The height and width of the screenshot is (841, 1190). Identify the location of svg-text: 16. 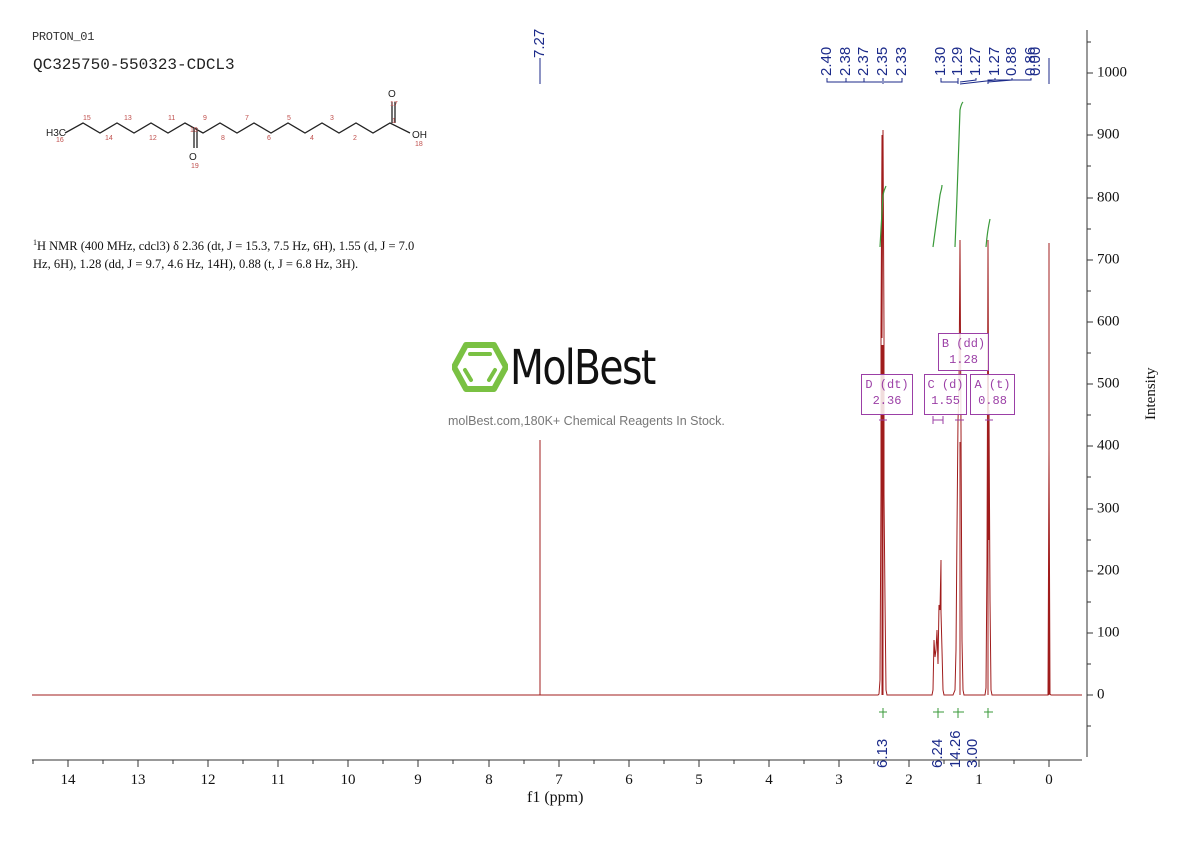
(60, 140).